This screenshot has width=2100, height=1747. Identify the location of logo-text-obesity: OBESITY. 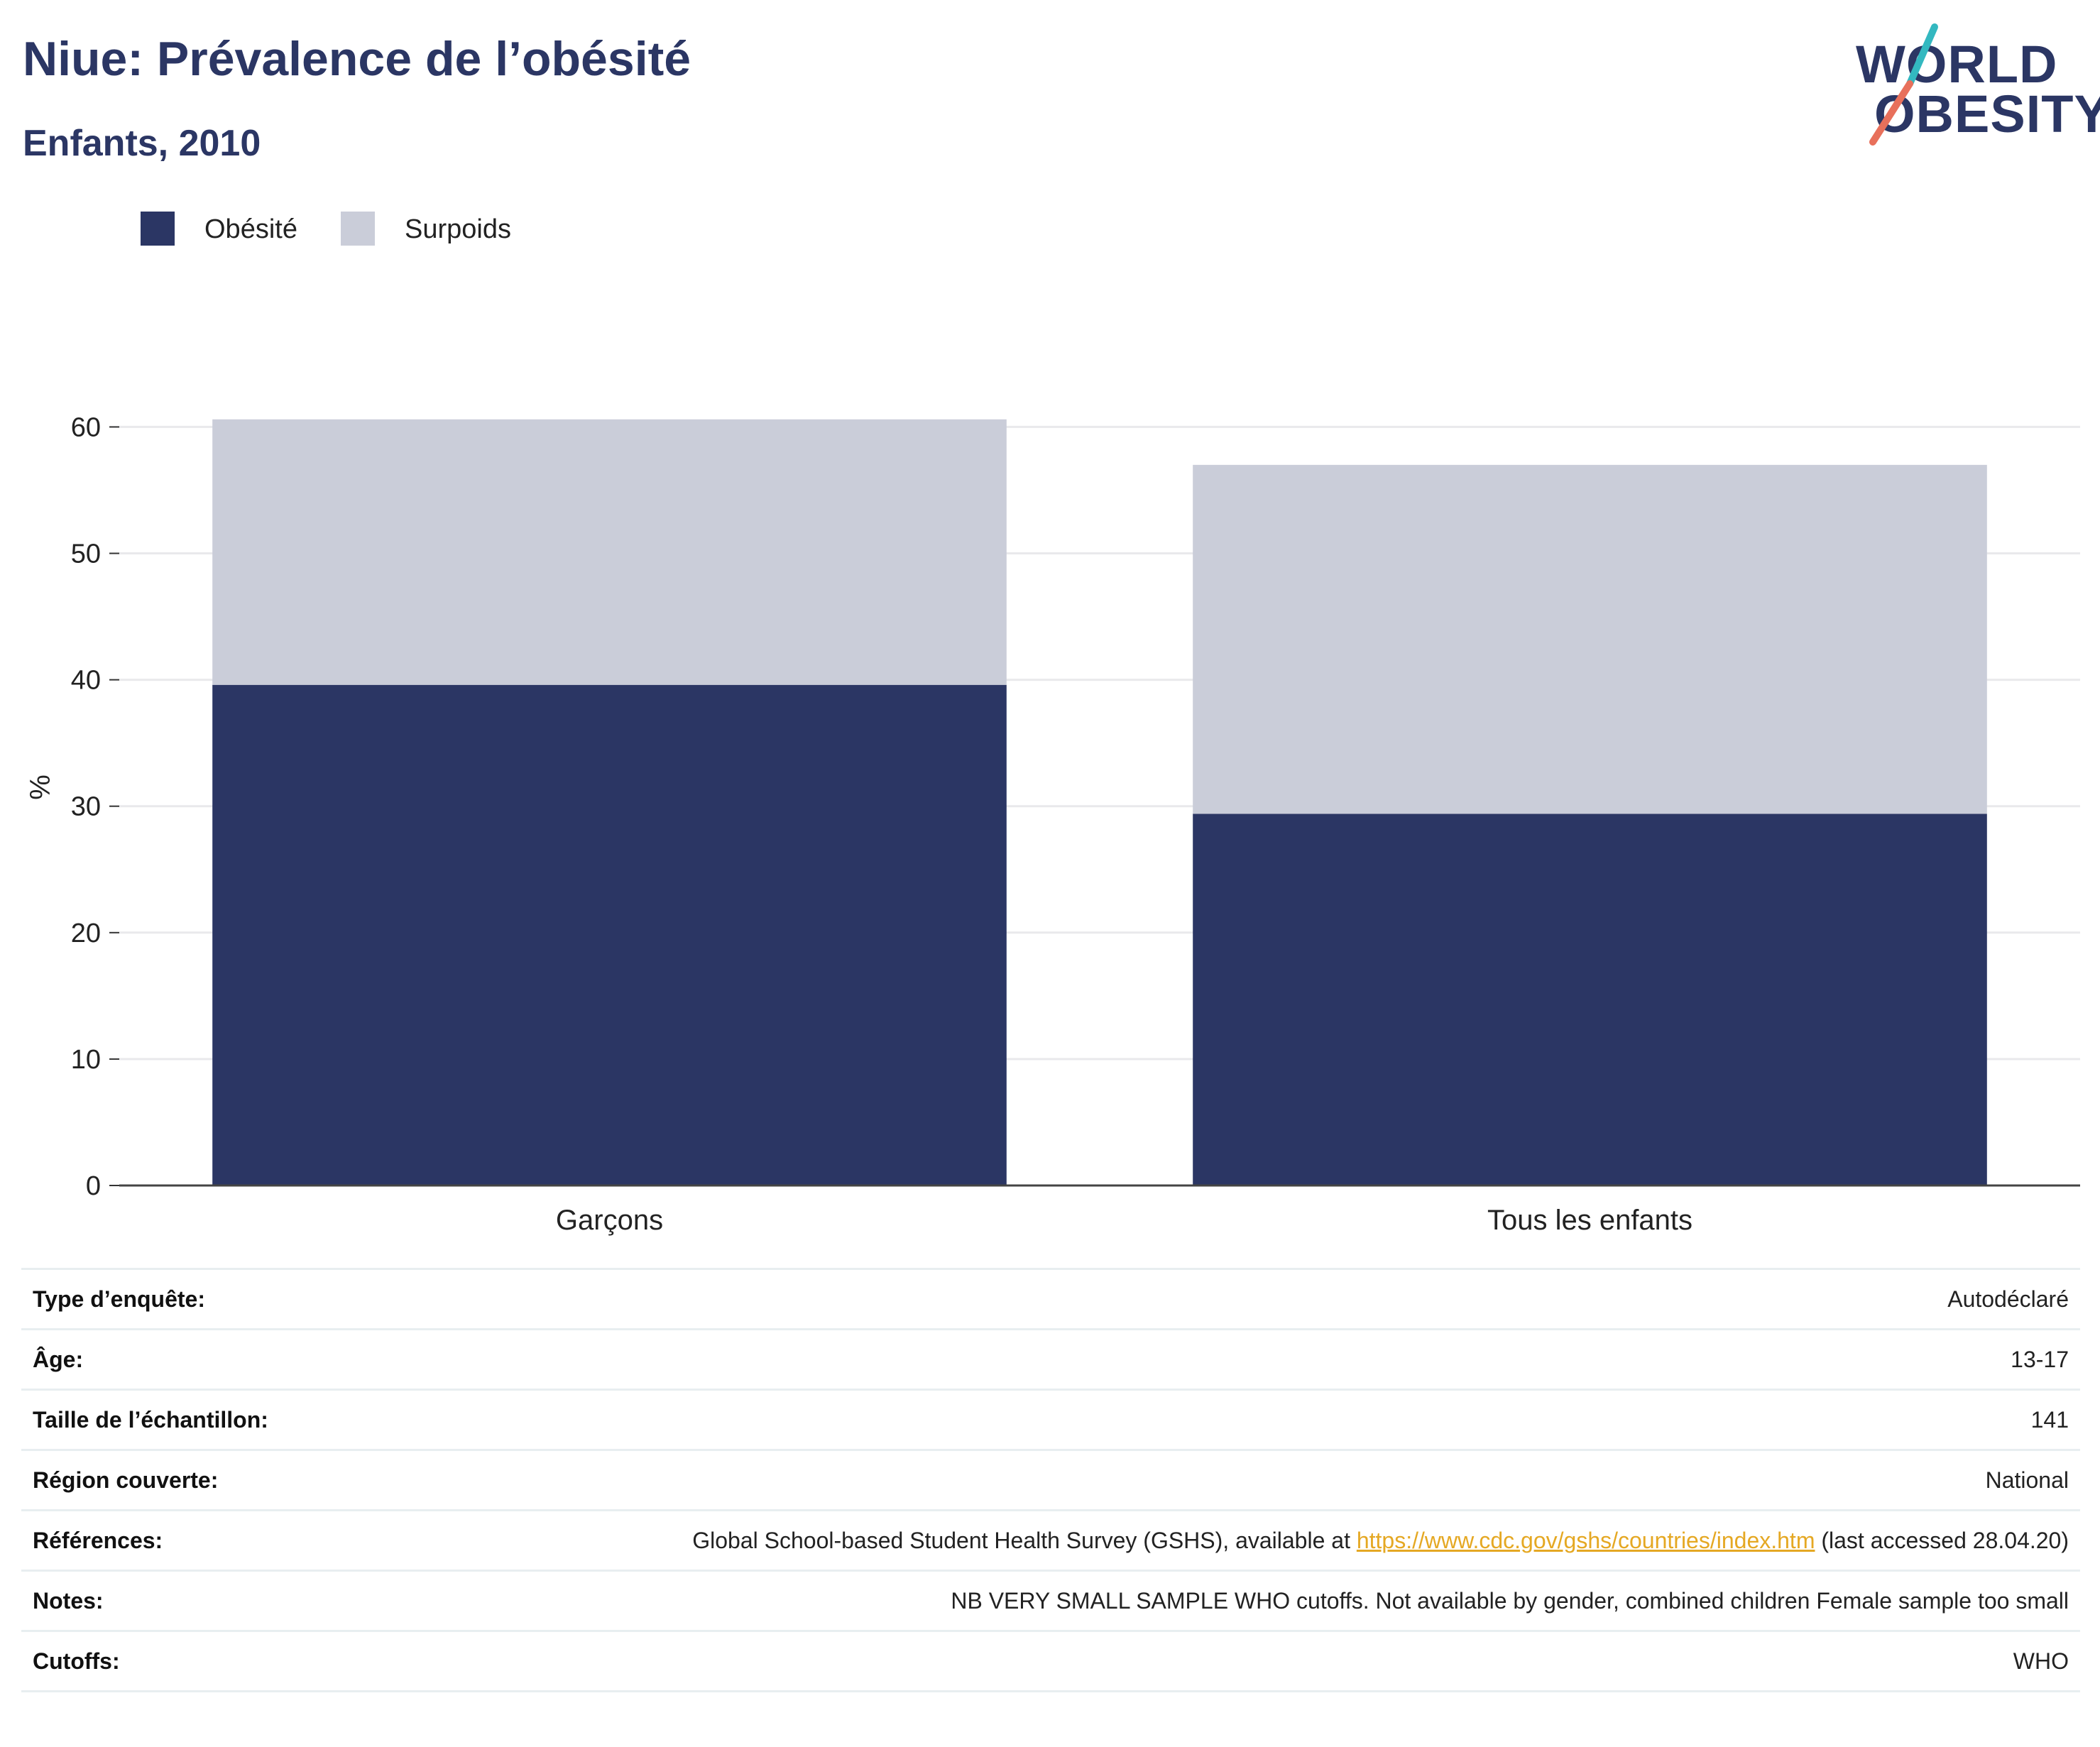
(1987, 113).